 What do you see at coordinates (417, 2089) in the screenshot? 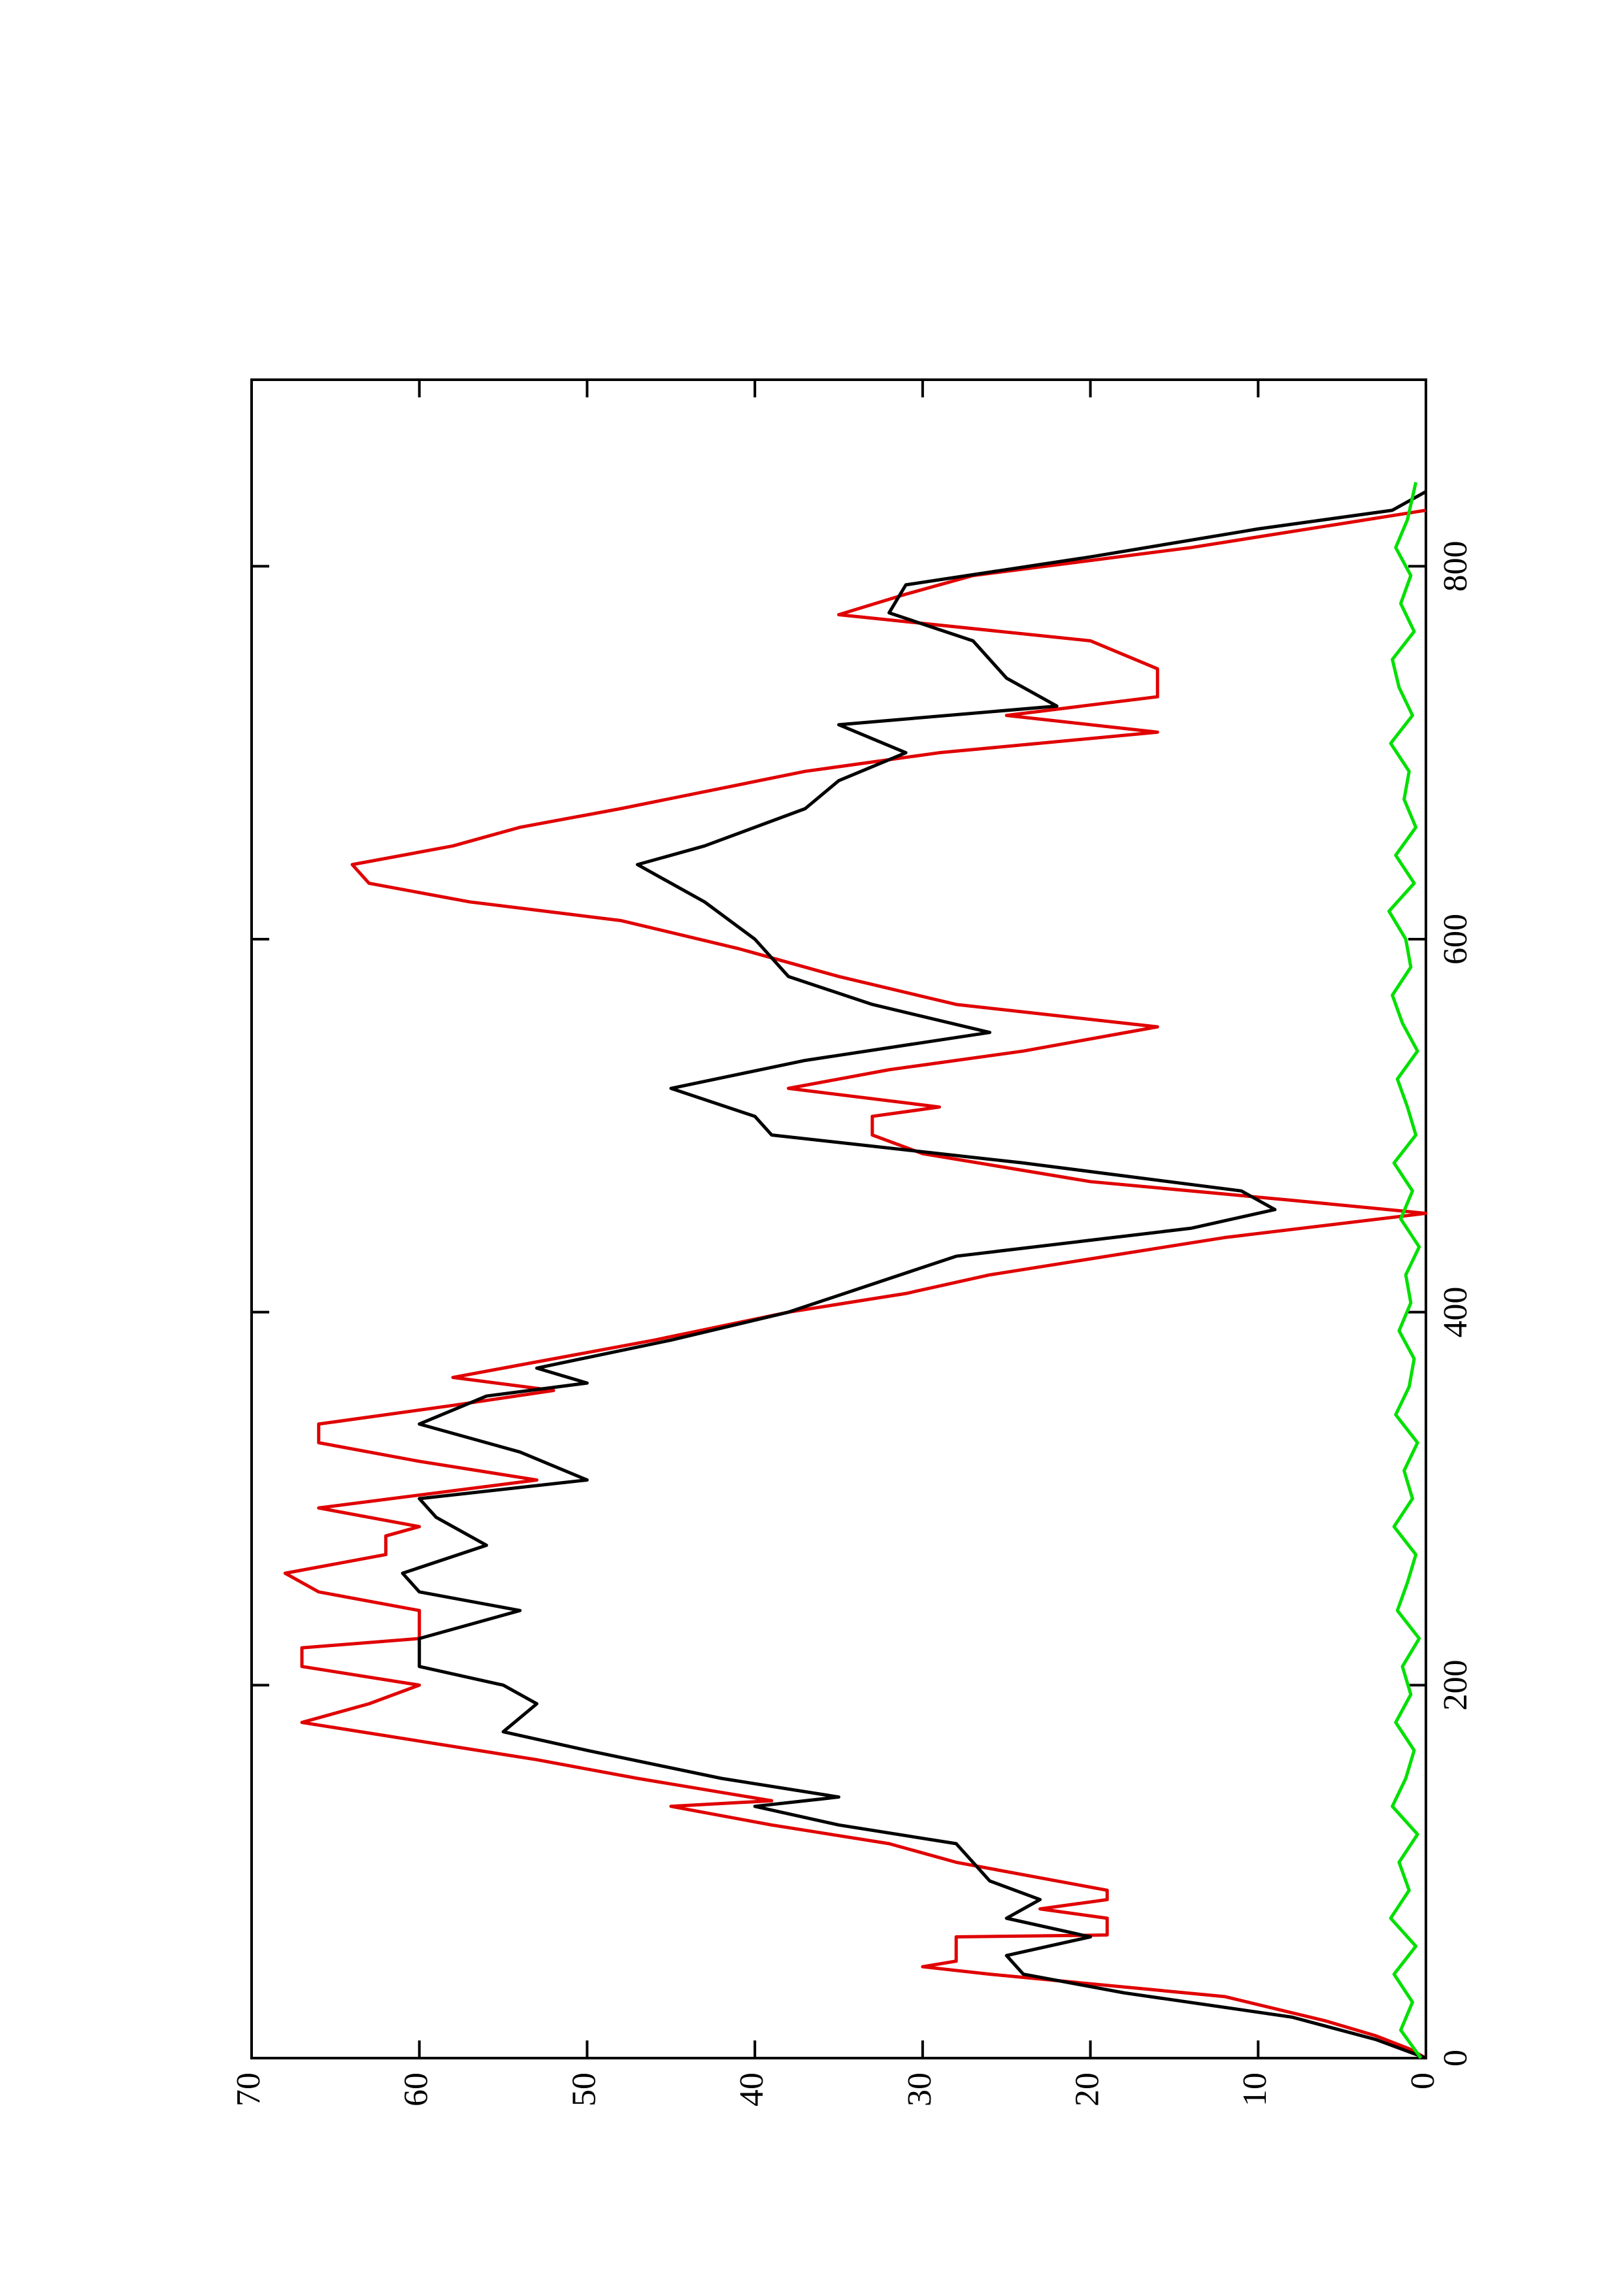
I see `y-tick-label: 60` at bounding box center [417, 2089].